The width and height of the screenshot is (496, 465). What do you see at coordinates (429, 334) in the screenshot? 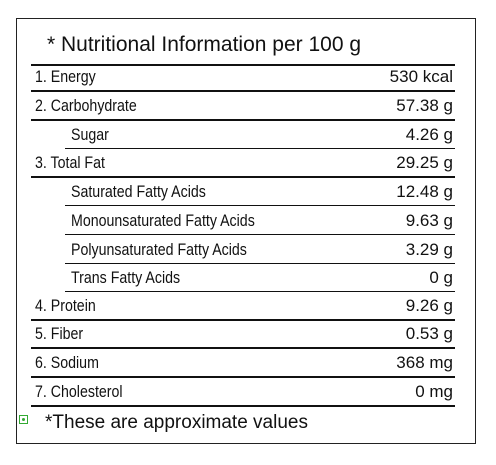
I see `row-value: 0.53 g` at bounding box center [429, 334].